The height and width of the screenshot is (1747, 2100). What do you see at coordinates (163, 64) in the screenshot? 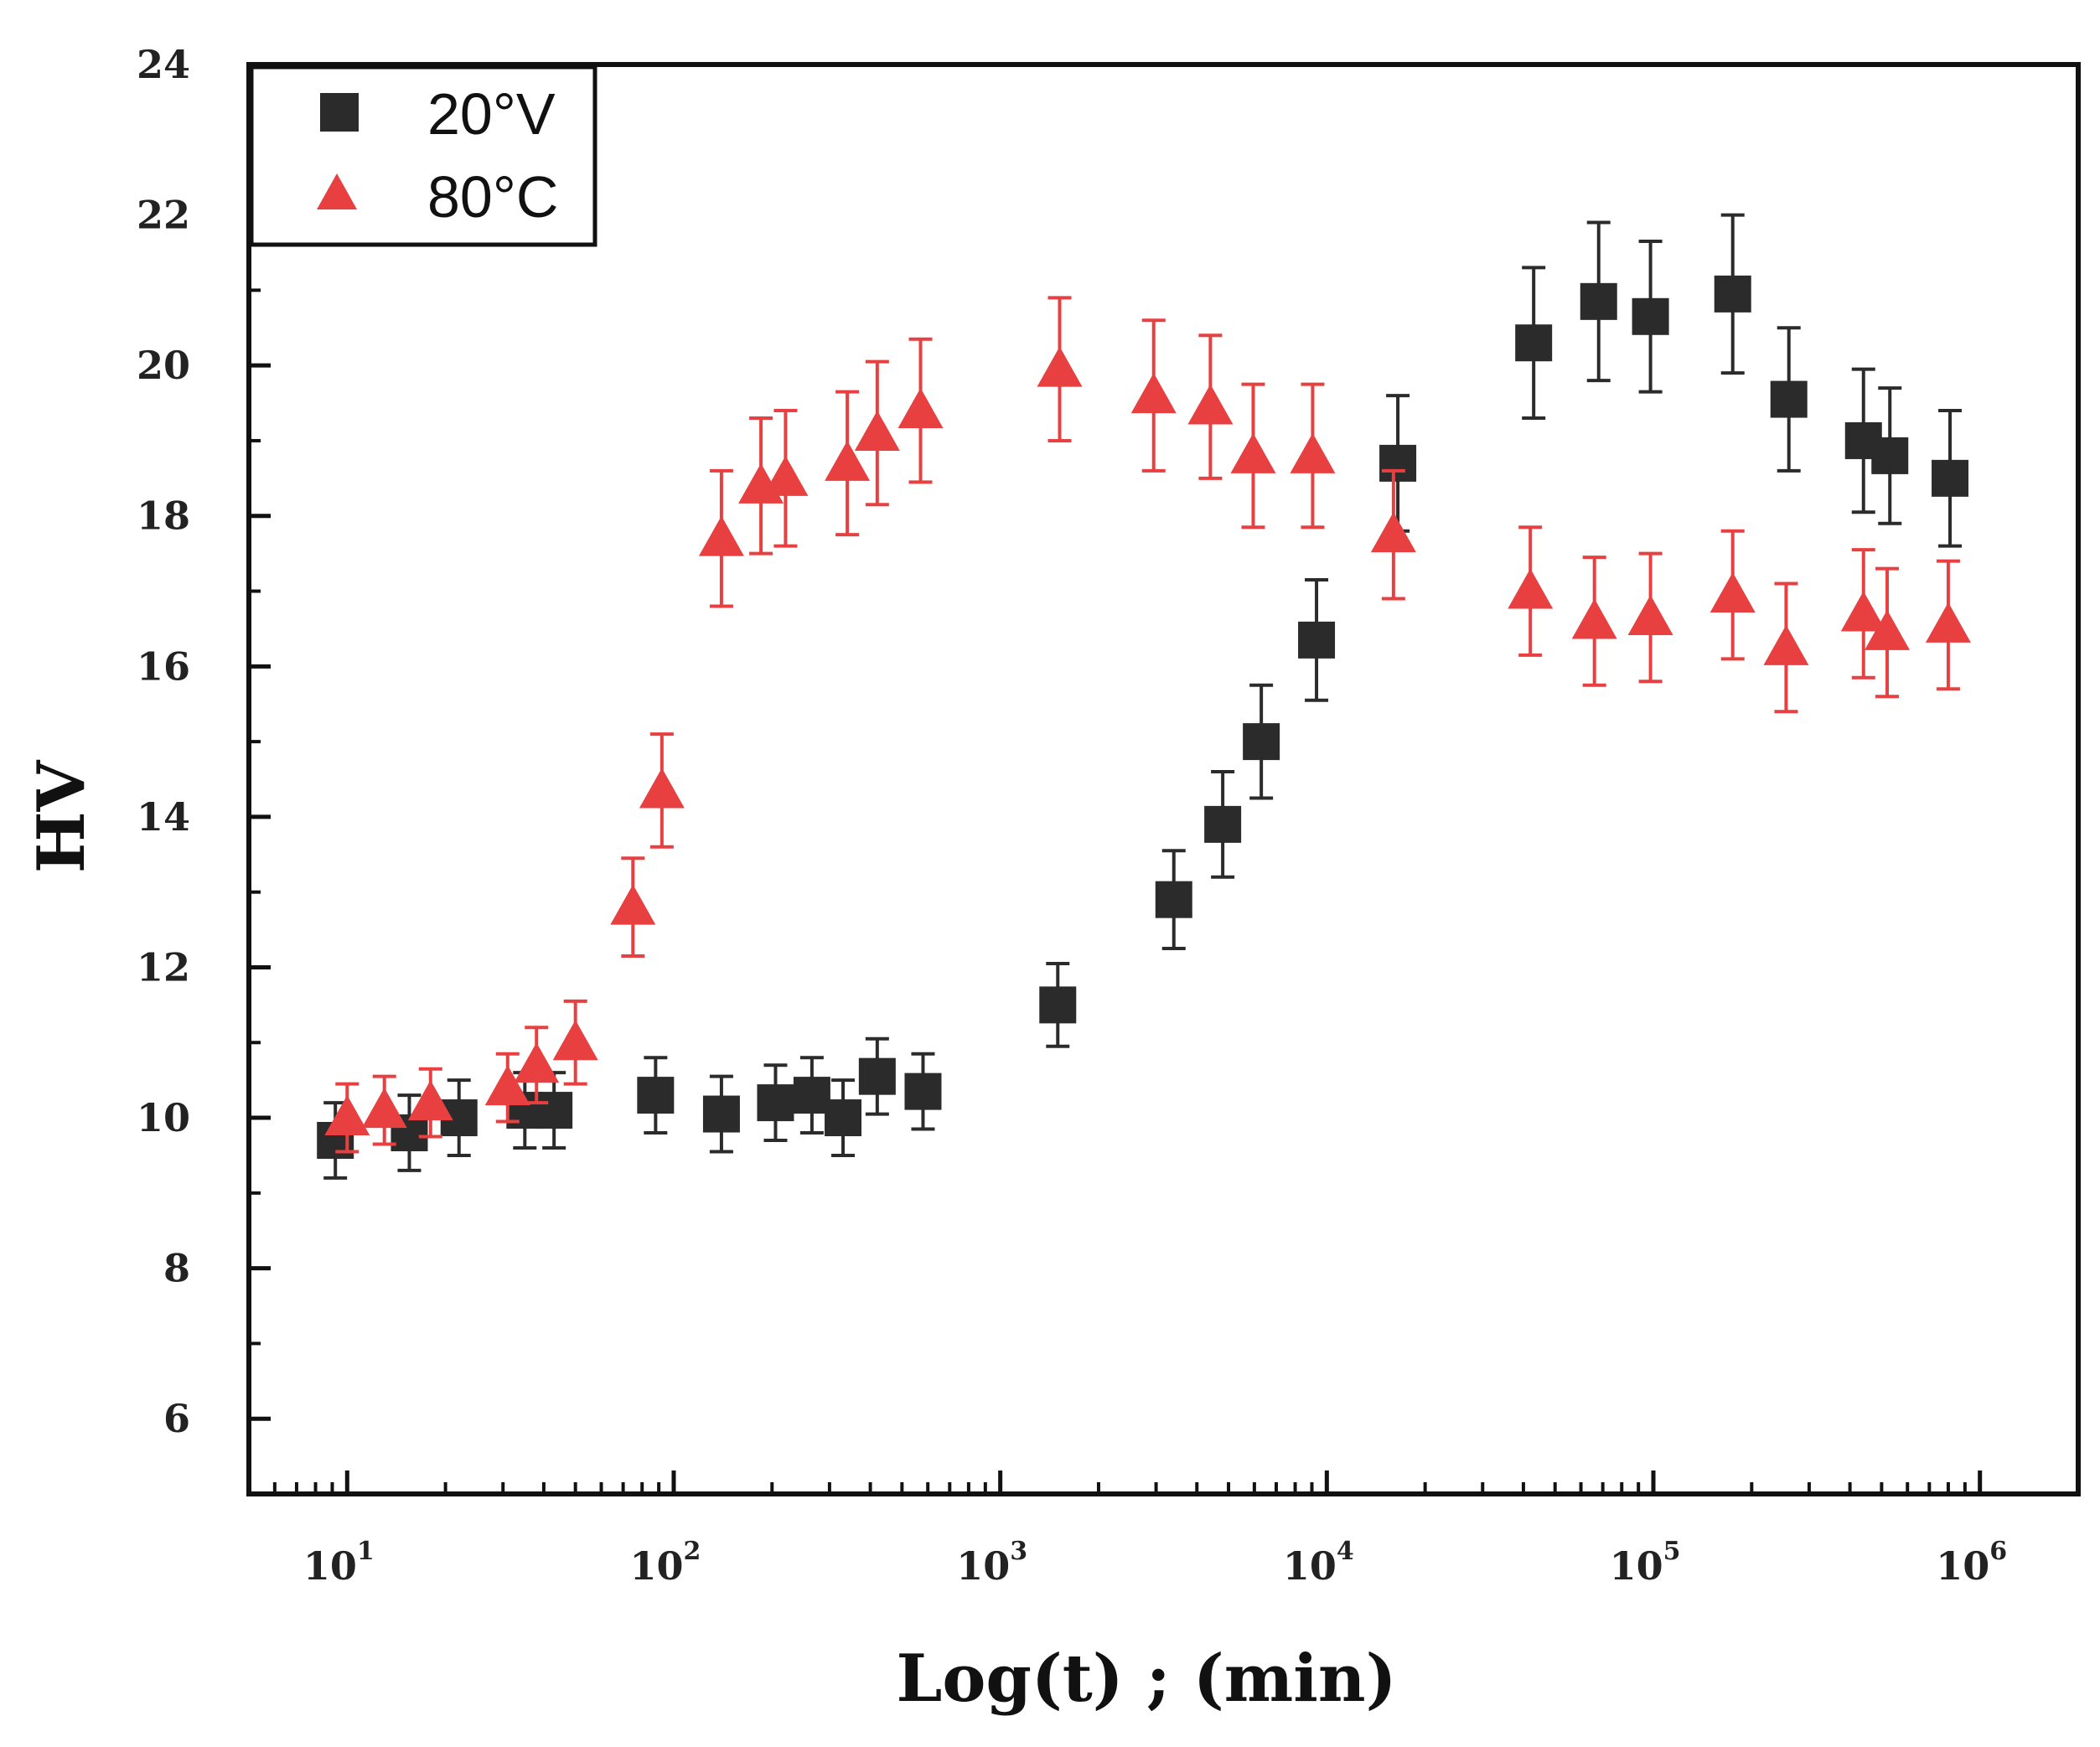
I see `y-tick-label: 24` at bounding box center [163, 64].